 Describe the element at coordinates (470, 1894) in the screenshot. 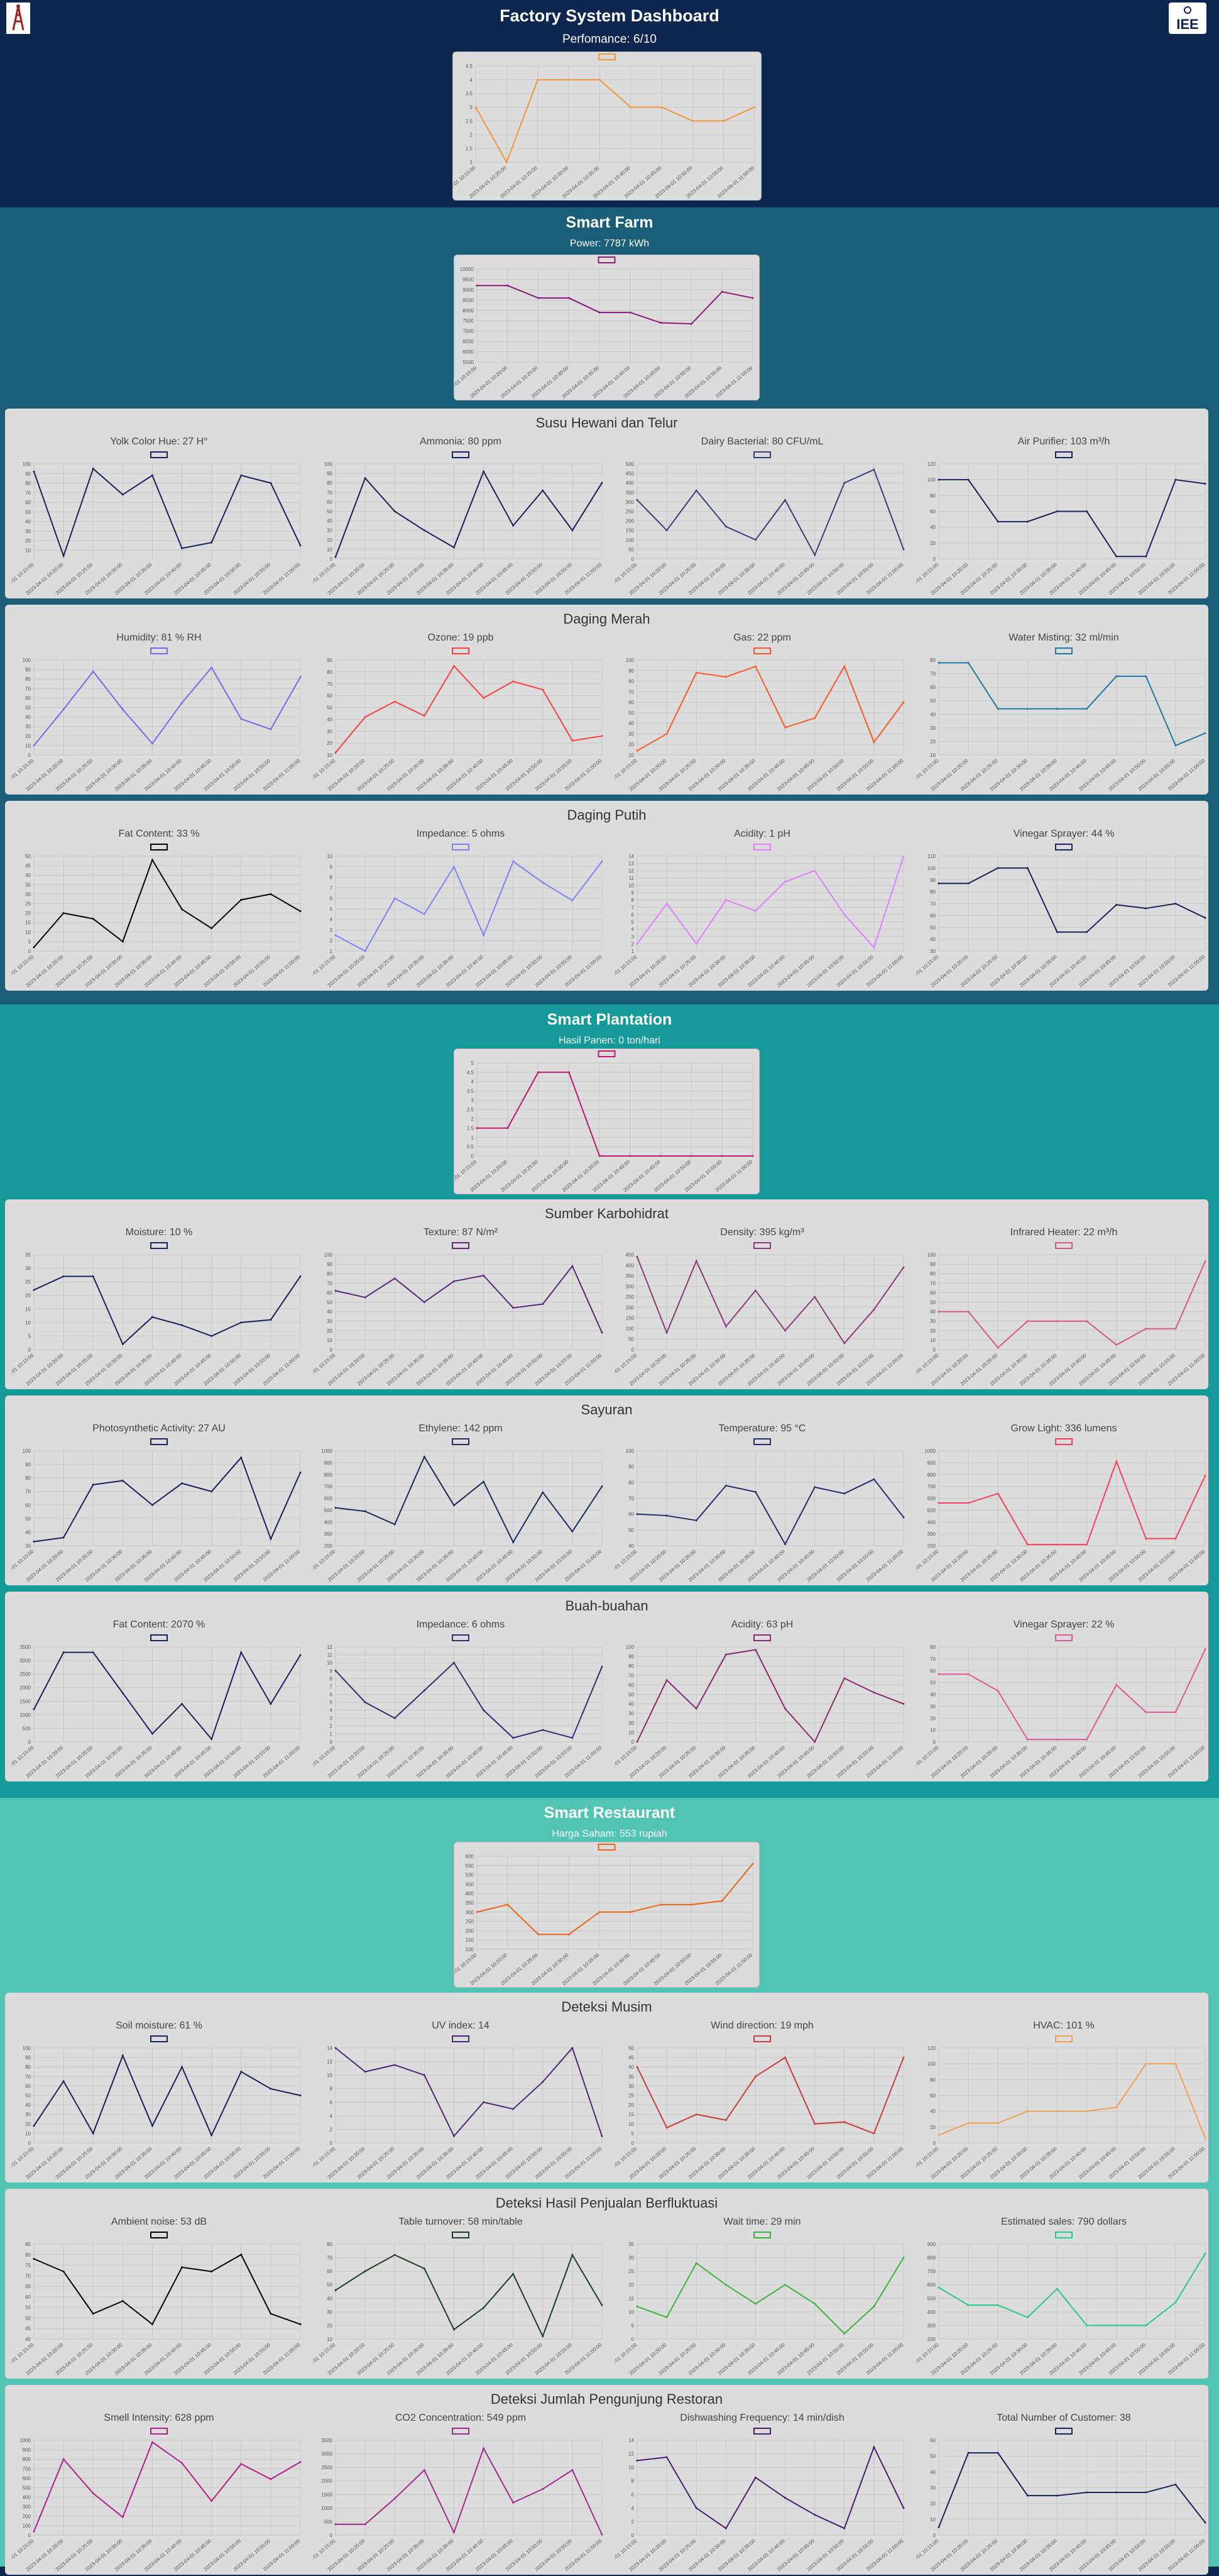

I see `y-tick-label: 400` at that location.